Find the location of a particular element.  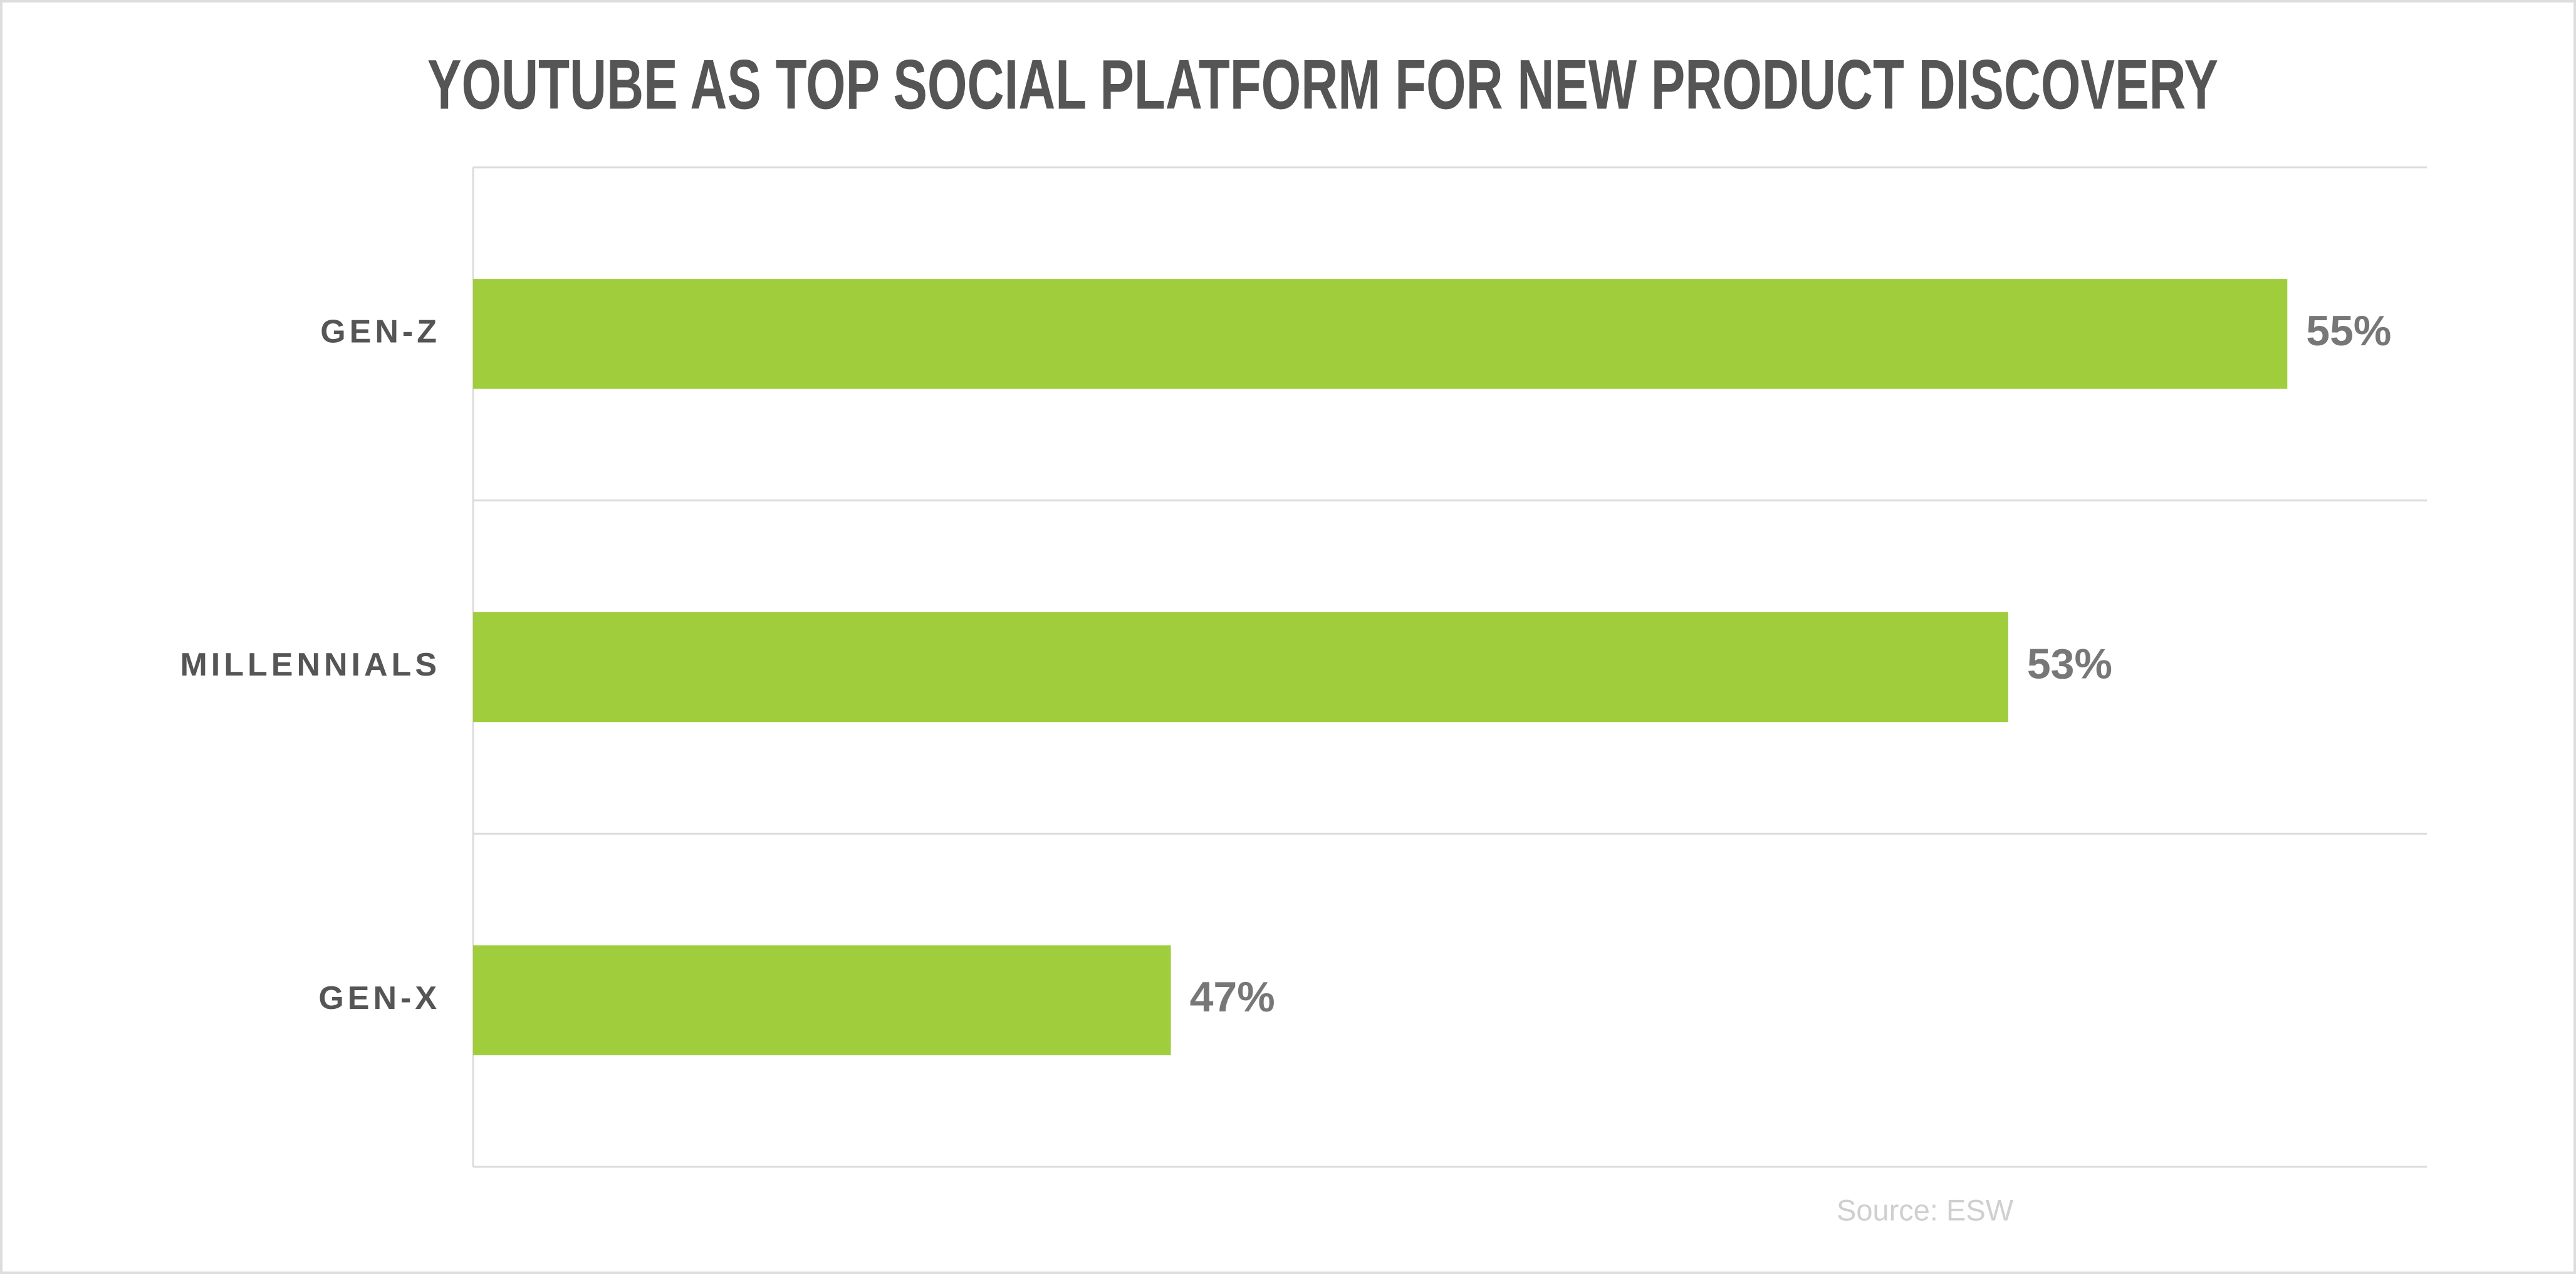

source-note: Source: ESW is located at coordinates (1925, 1209).